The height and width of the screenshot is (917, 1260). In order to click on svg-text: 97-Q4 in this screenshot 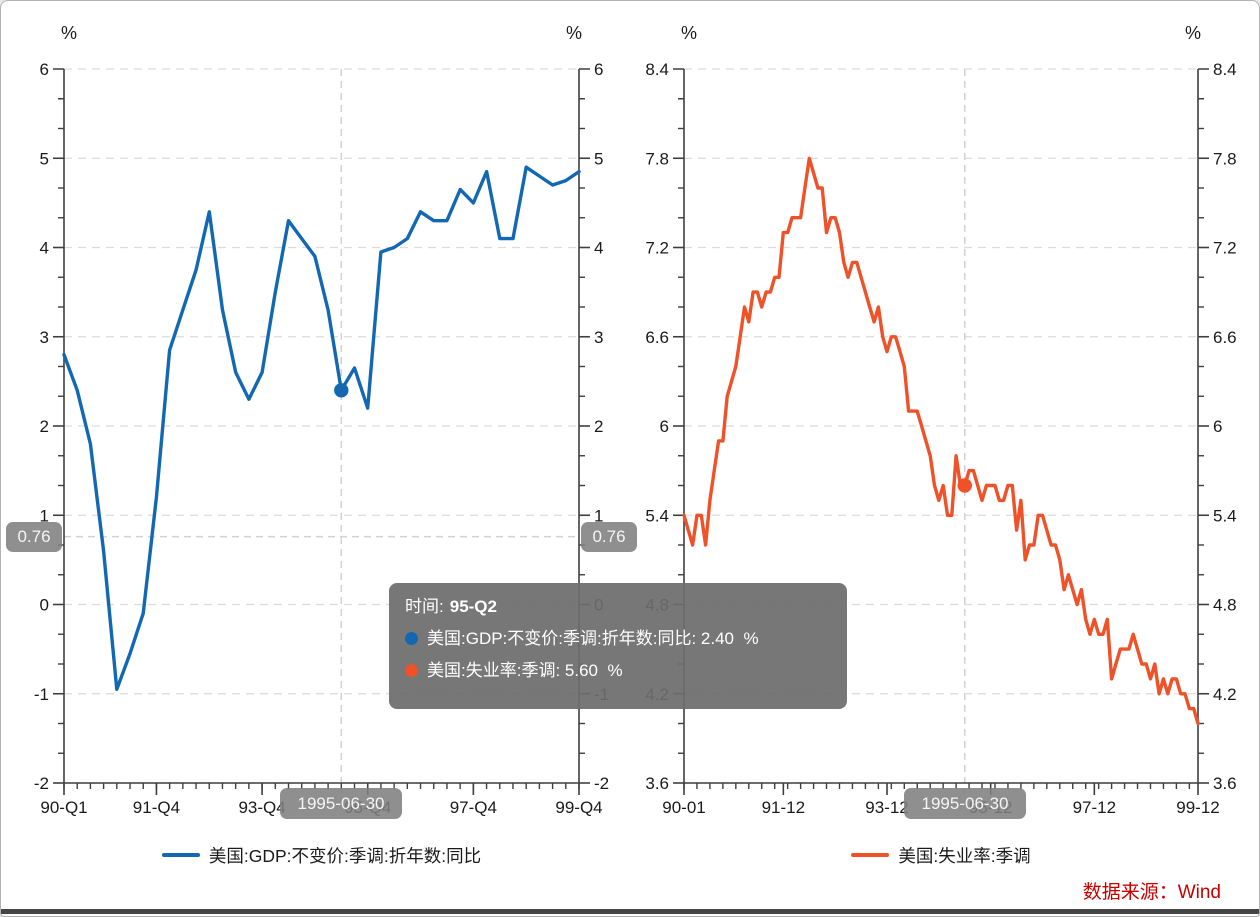, I will do `click(473, 807)`.